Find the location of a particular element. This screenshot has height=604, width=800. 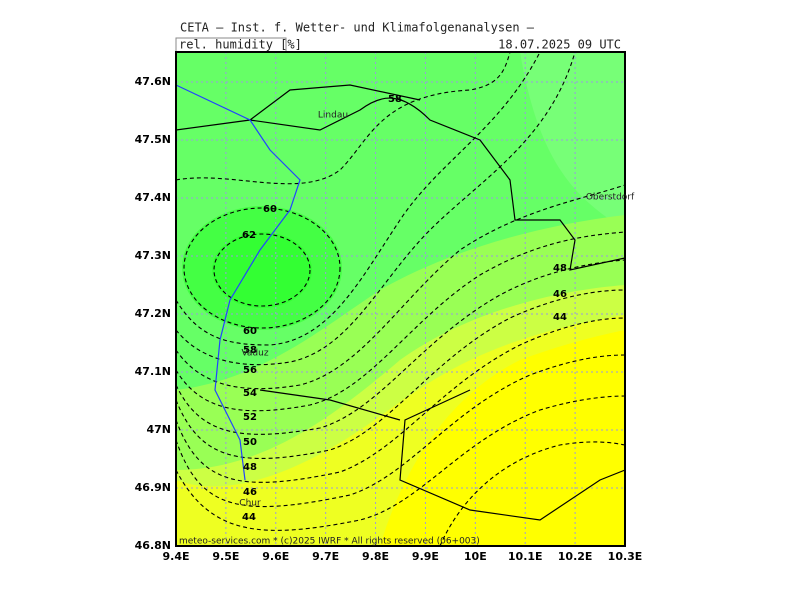

x-tick-label: 10.3E is located at coordinates (625, 556).